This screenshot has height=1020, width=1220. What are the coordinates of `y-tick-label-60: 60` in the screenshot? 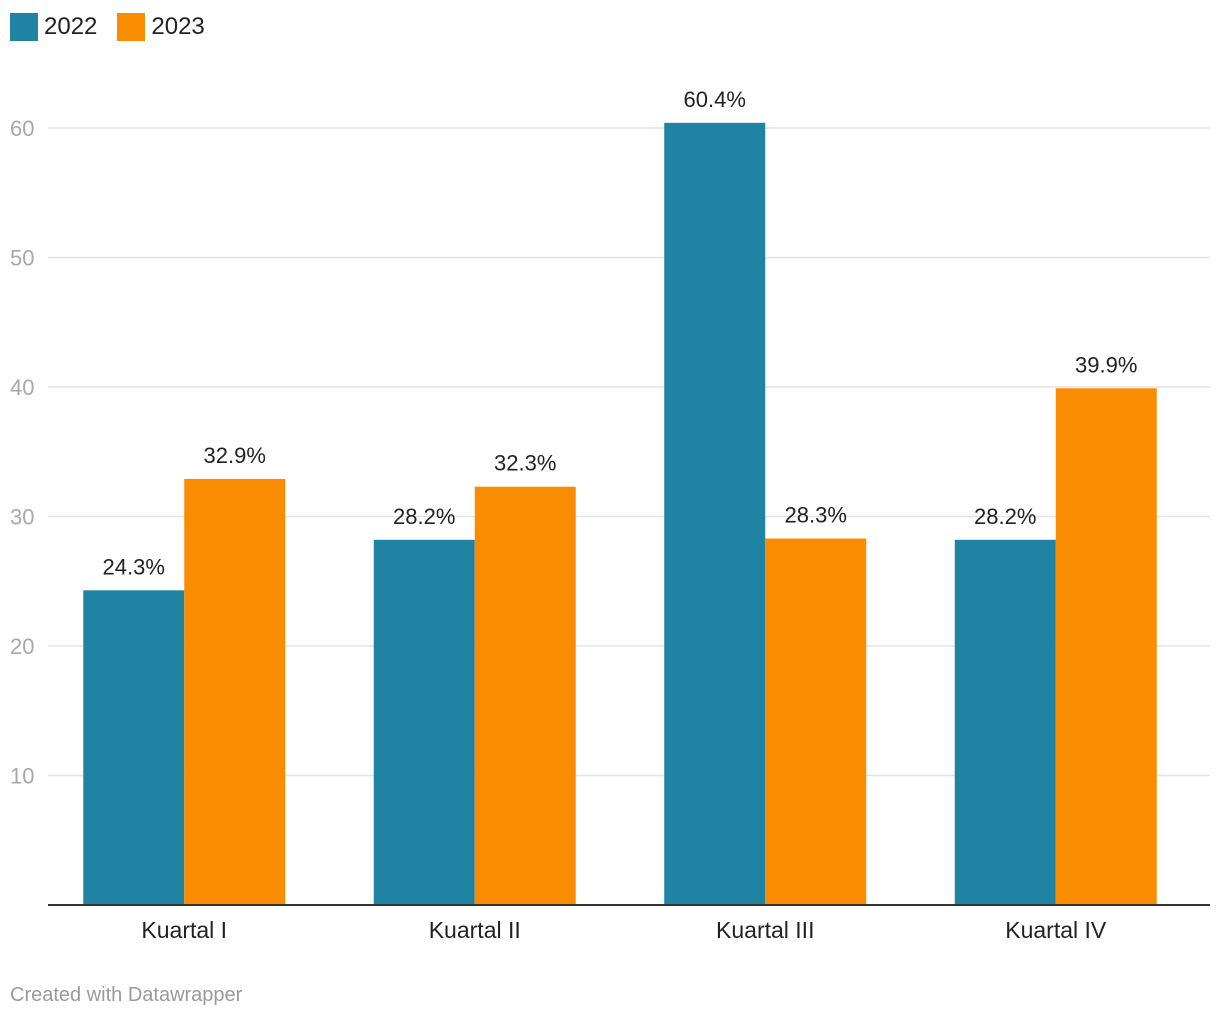 It's located at (22, 128).